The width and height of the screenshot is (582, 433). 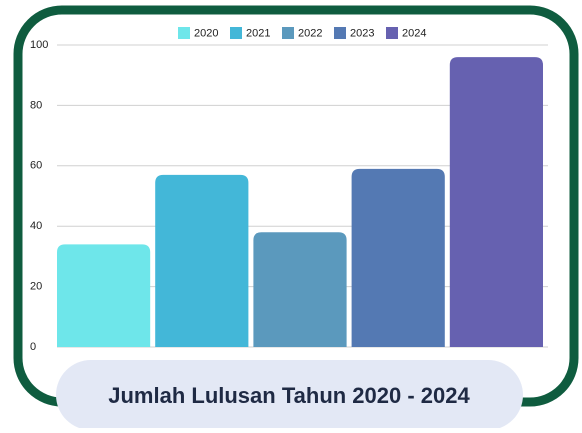 I want to click on title-pill, so click(x=289, y=395).